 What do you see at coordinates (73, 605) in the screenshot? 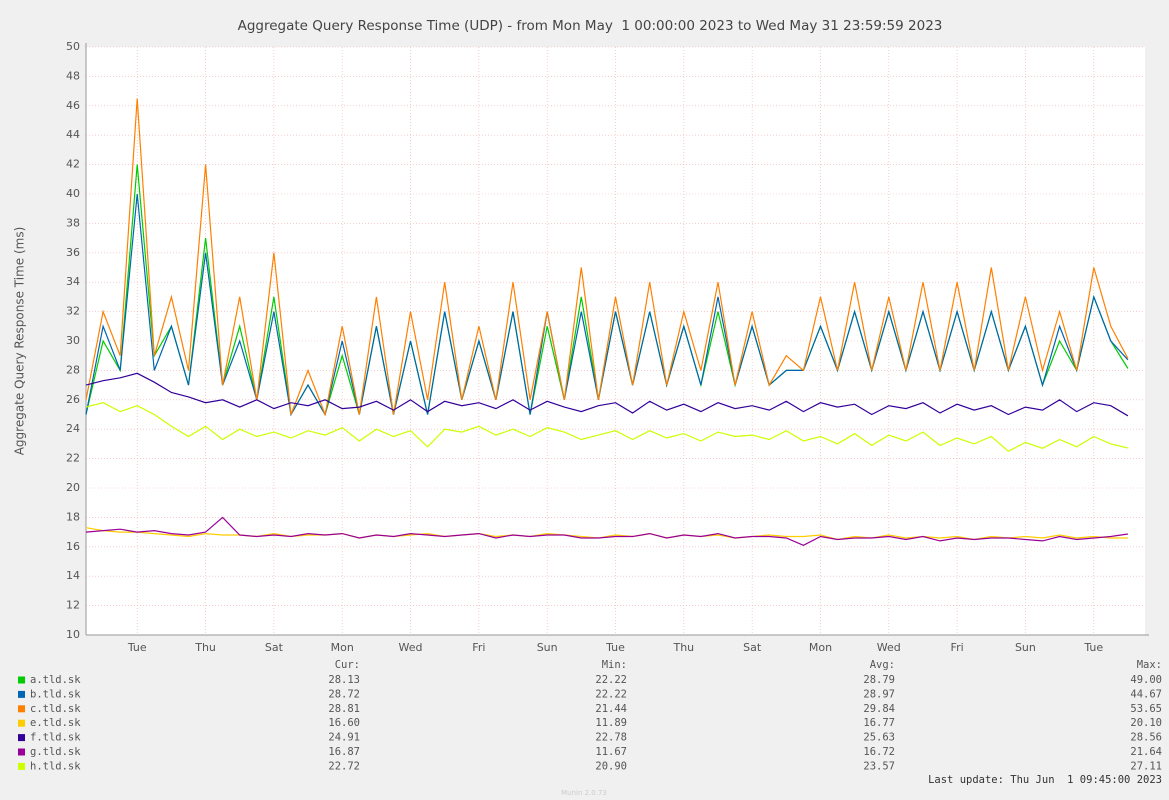
I see `y-tick-label: 12` at bounding box center [73, 605].